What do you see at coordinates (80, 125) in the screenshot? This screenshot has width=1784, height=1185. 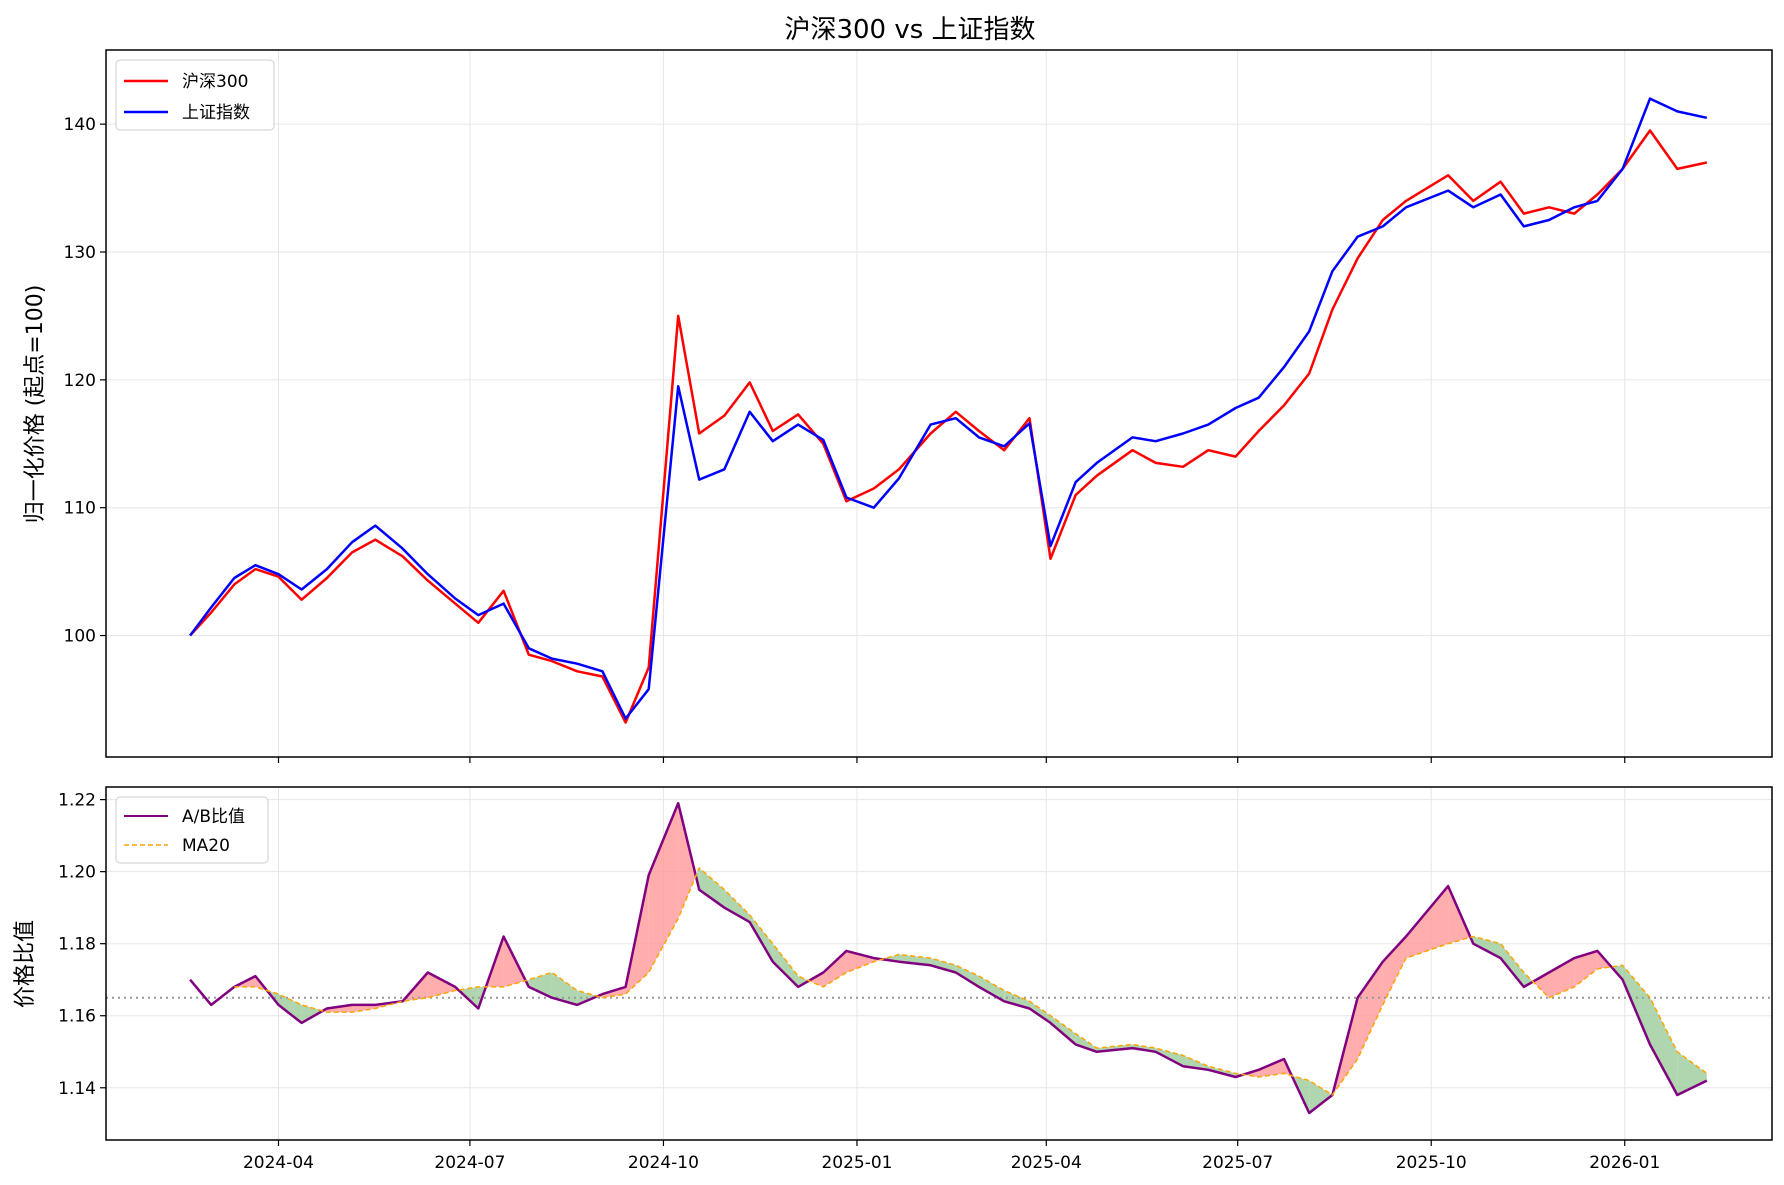 I see `price-ytick-label-4: 140` at bounding box center [80, 125].